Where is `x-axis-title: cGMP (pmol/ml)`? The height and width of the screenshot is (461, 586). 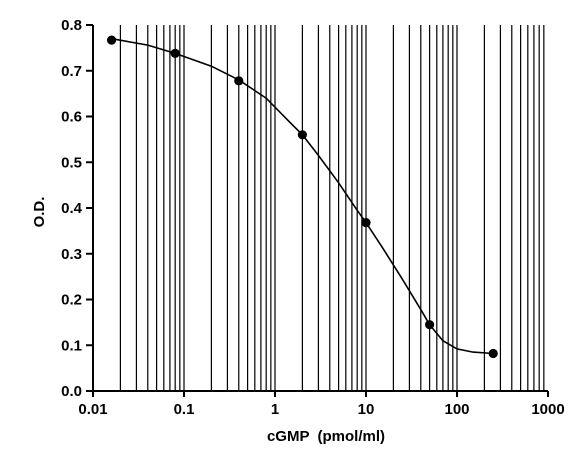 x-axis-title: cGMP (pmol/ml) is located at coordinates (326, 436).